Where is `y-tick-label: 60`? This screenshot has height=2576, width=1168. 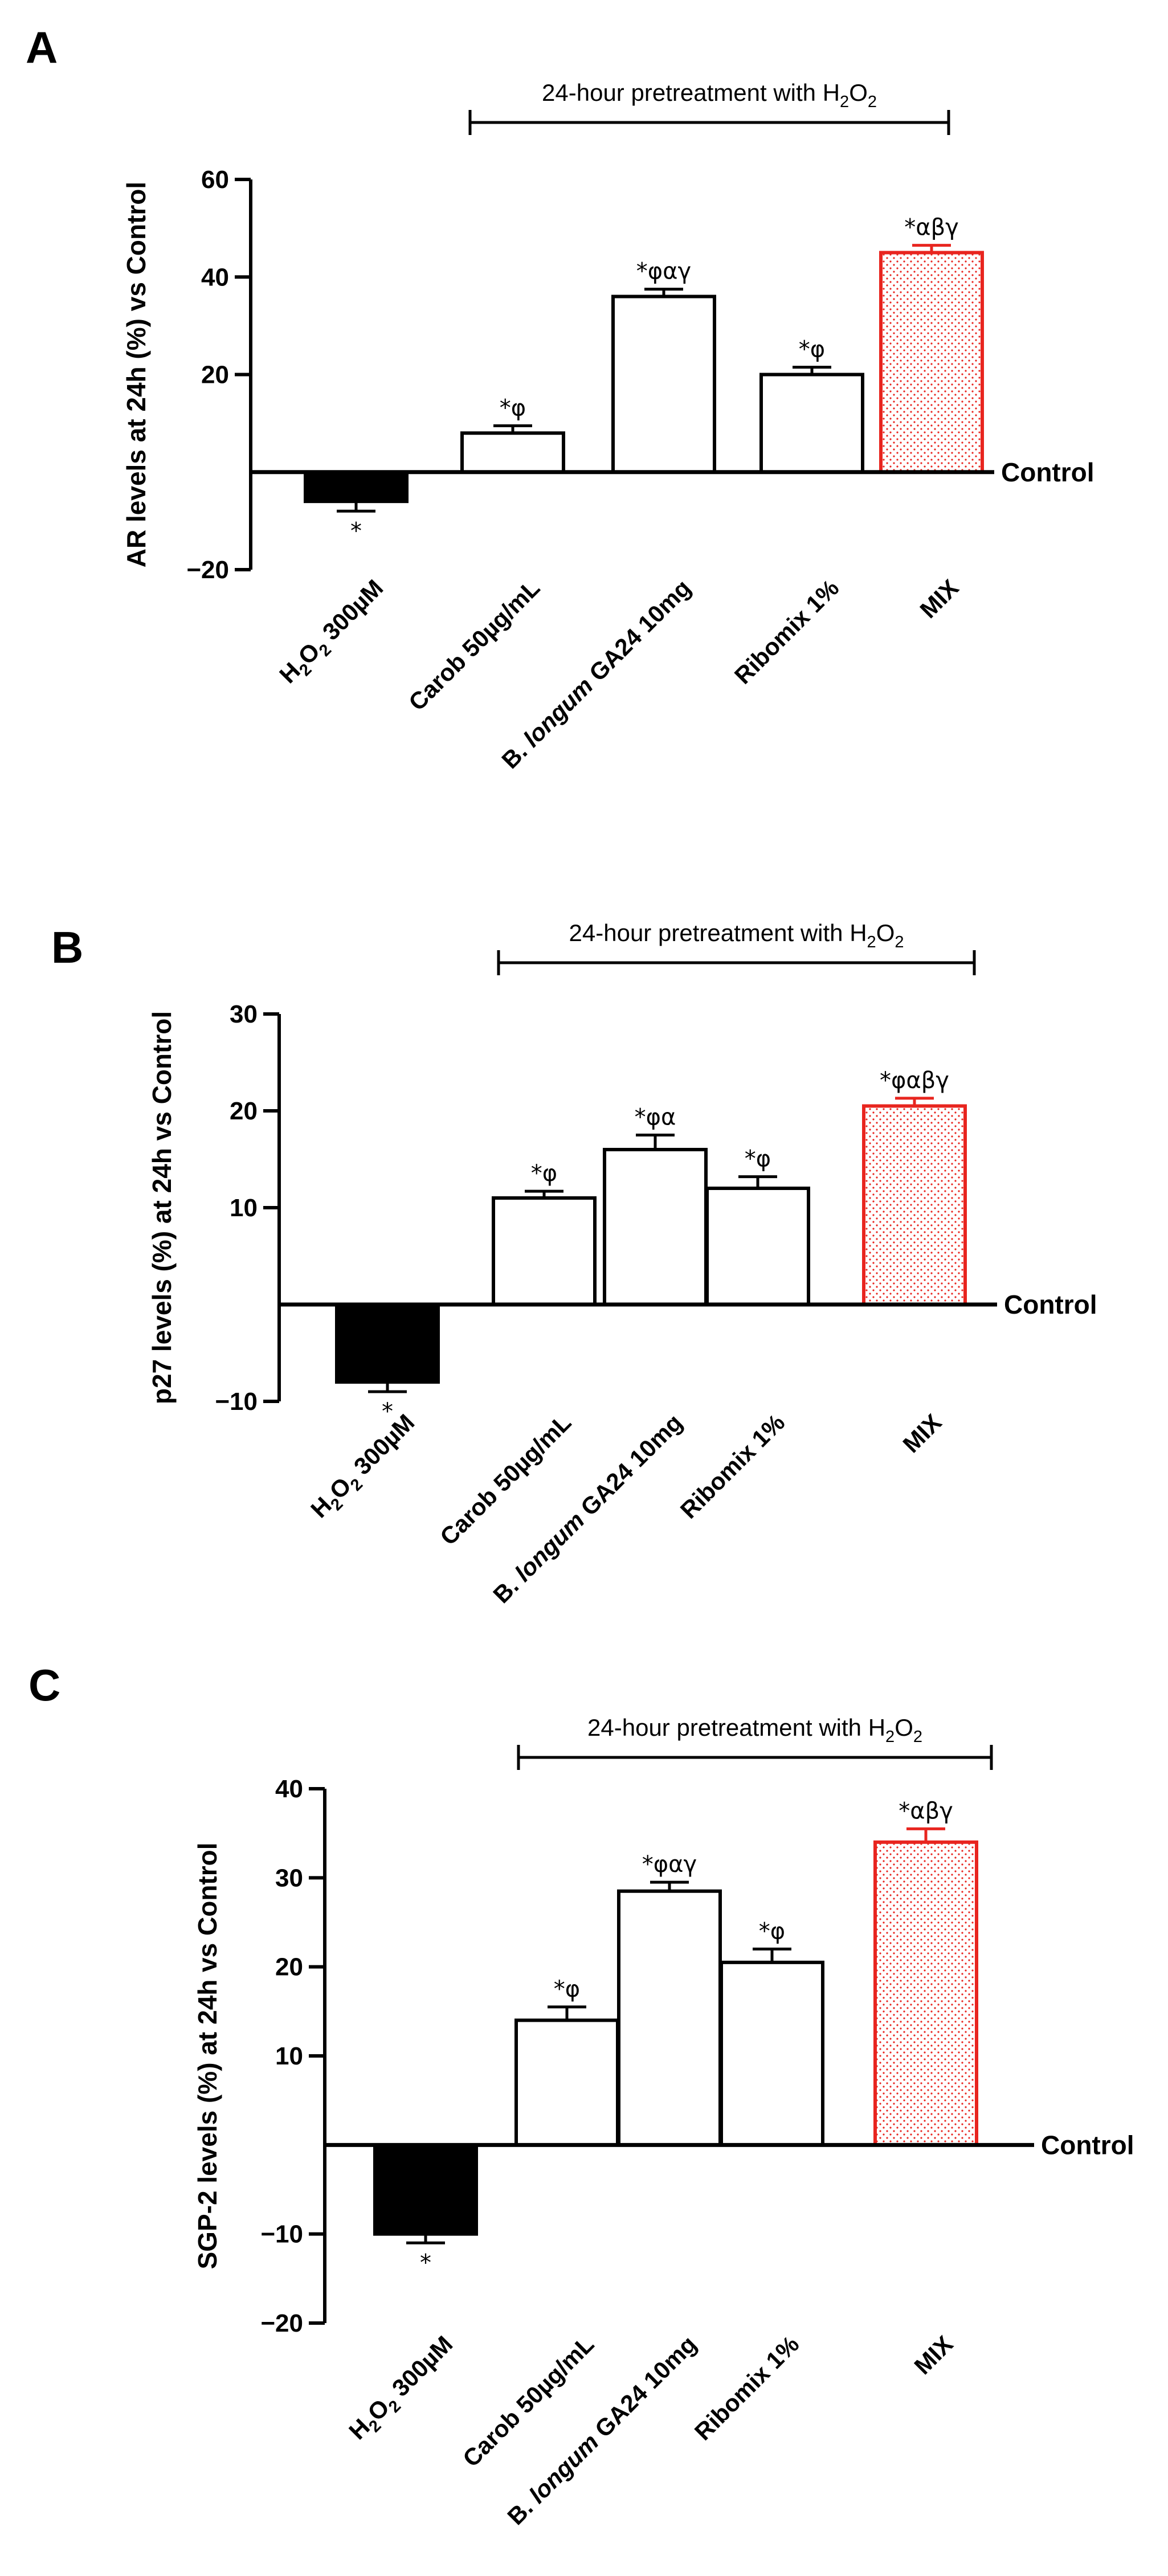 y-tick-label: 60 is located at coordinates (215, 180).